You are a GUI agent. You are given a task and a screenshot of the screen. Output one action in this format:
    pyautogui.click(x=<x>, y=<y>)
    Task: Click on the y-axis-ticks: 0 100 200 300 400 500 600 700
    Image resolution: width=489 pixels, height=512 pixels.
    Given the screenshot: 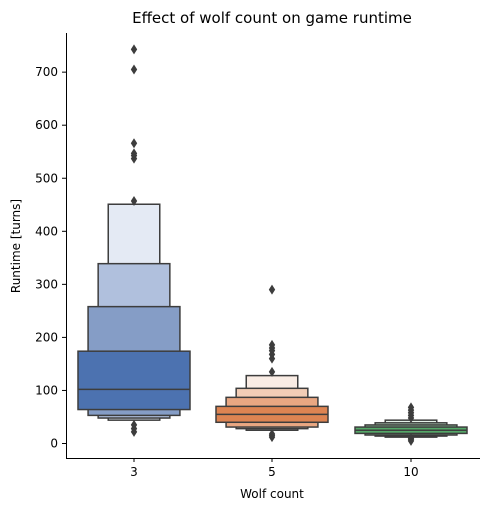 What is the action you would take?
    pyautogui.click(x=50, y=258)
    